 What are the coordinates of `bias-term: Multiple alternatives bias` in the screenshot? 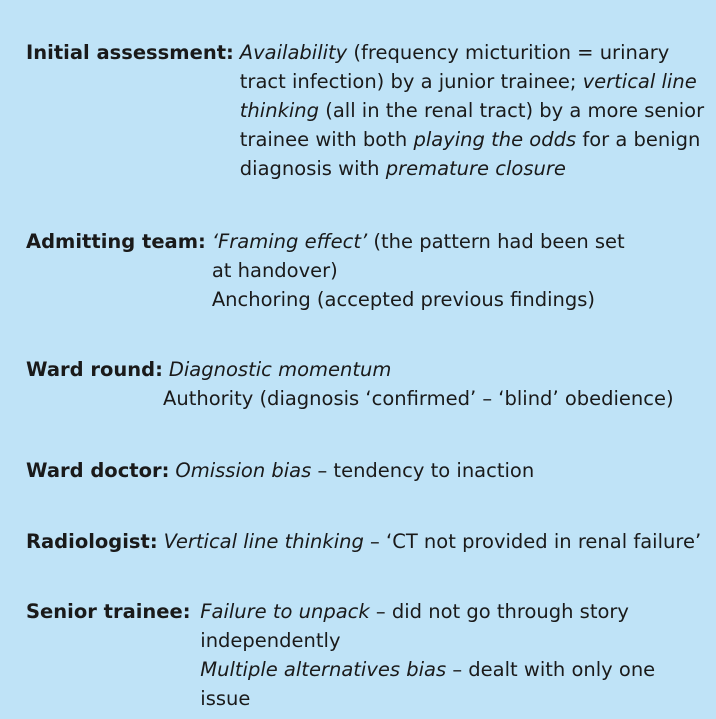 It's located at (323, 669).